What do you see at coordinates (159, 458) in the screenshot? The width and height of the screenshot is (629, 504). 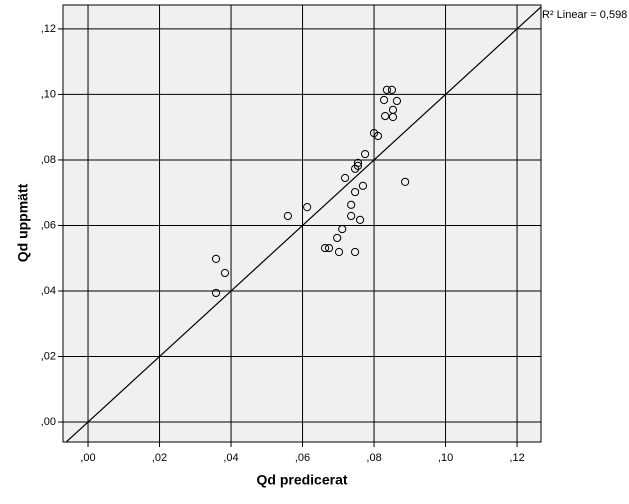 I see `x-tick-label: ,02` at bounding box center [159, 458].